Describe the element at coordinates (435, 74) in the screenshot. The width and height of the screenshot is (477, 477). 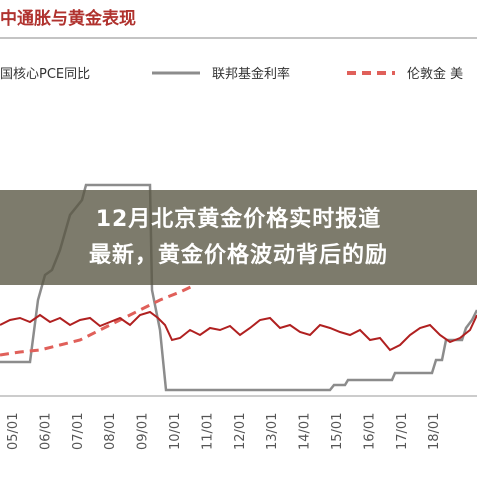
I see `legend-label: 伦敦金 美` at that location.